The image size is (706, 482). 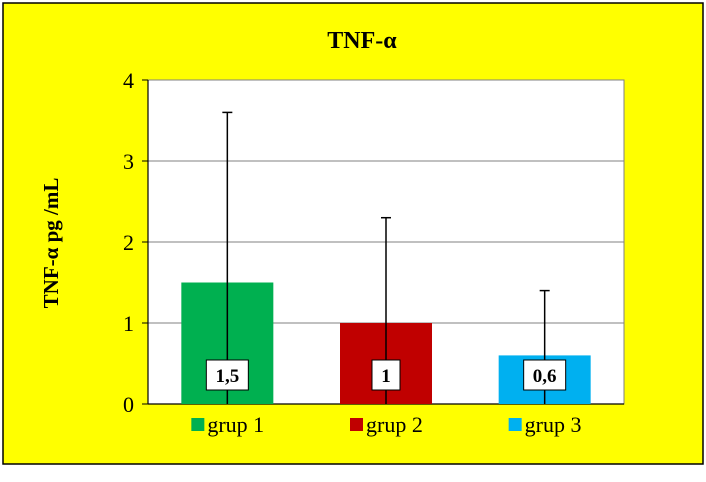 I want to click on data-label-1: 1,5, so click(x=227, y=376).